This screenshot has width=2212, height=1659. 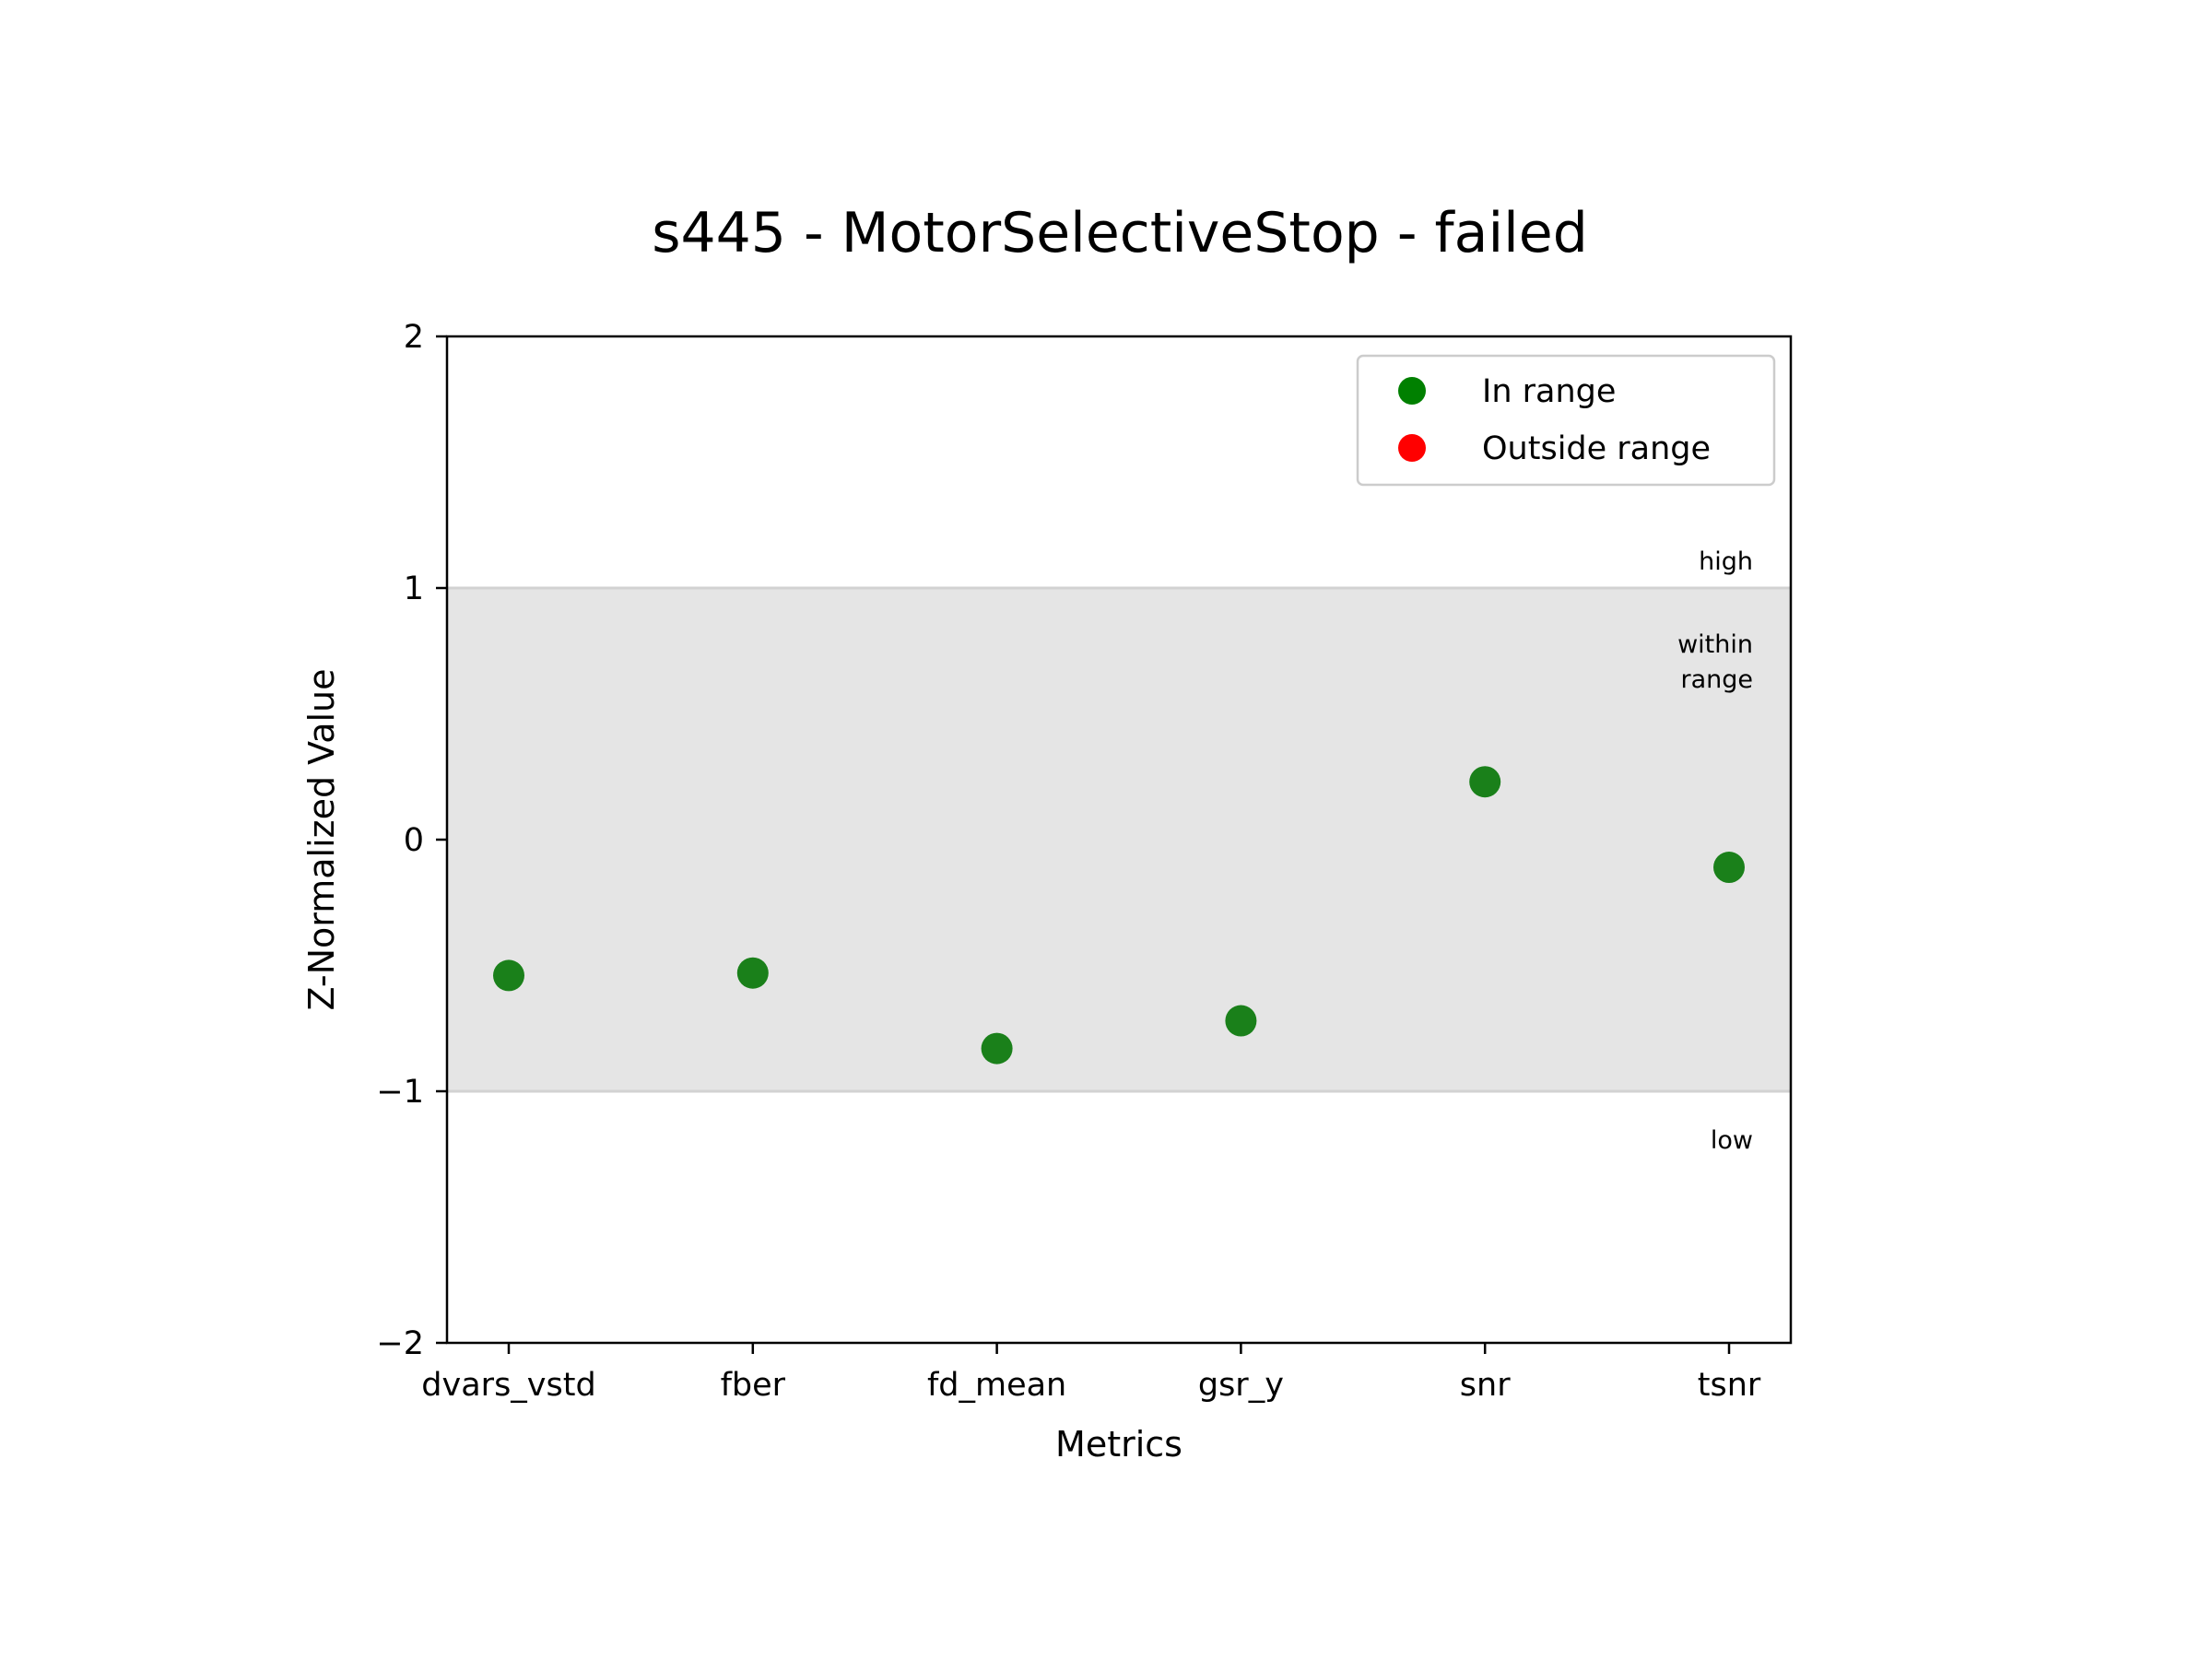 I want to click on x-tick-label: tsnr, so click(x=1729, y=1385).